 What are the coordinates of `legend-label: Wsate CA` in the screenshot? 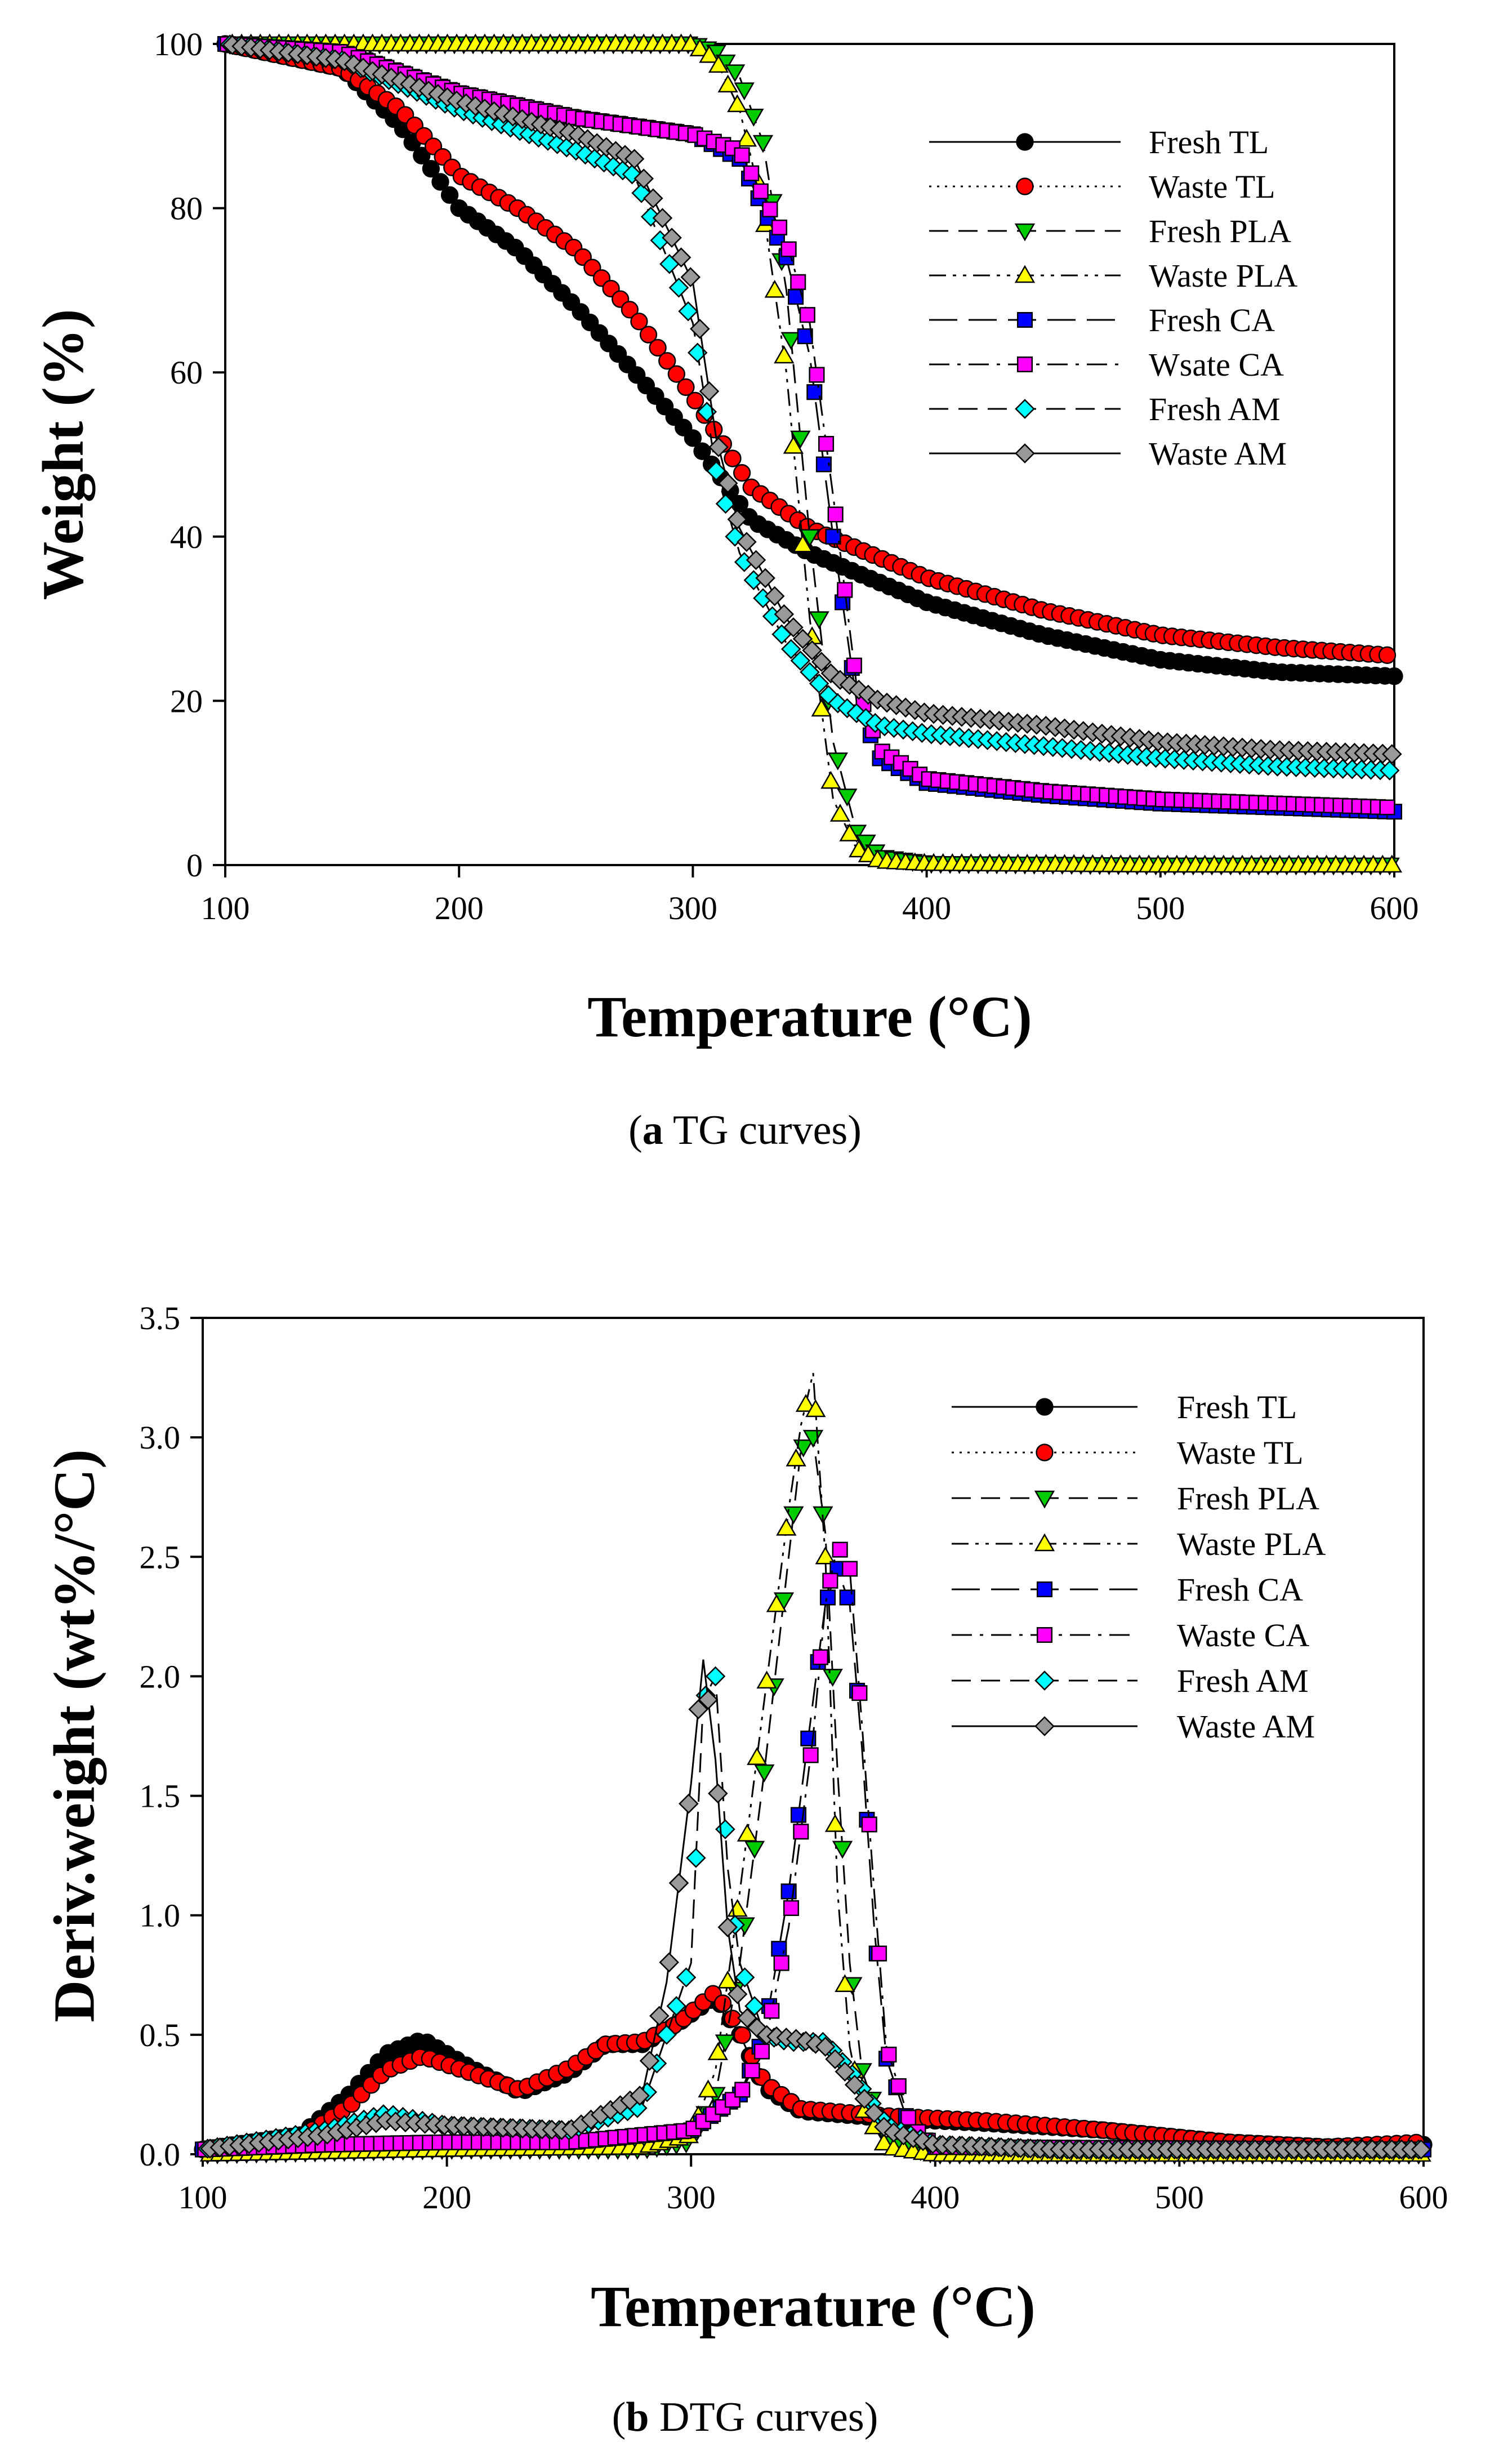 It's located at (1216, 364).